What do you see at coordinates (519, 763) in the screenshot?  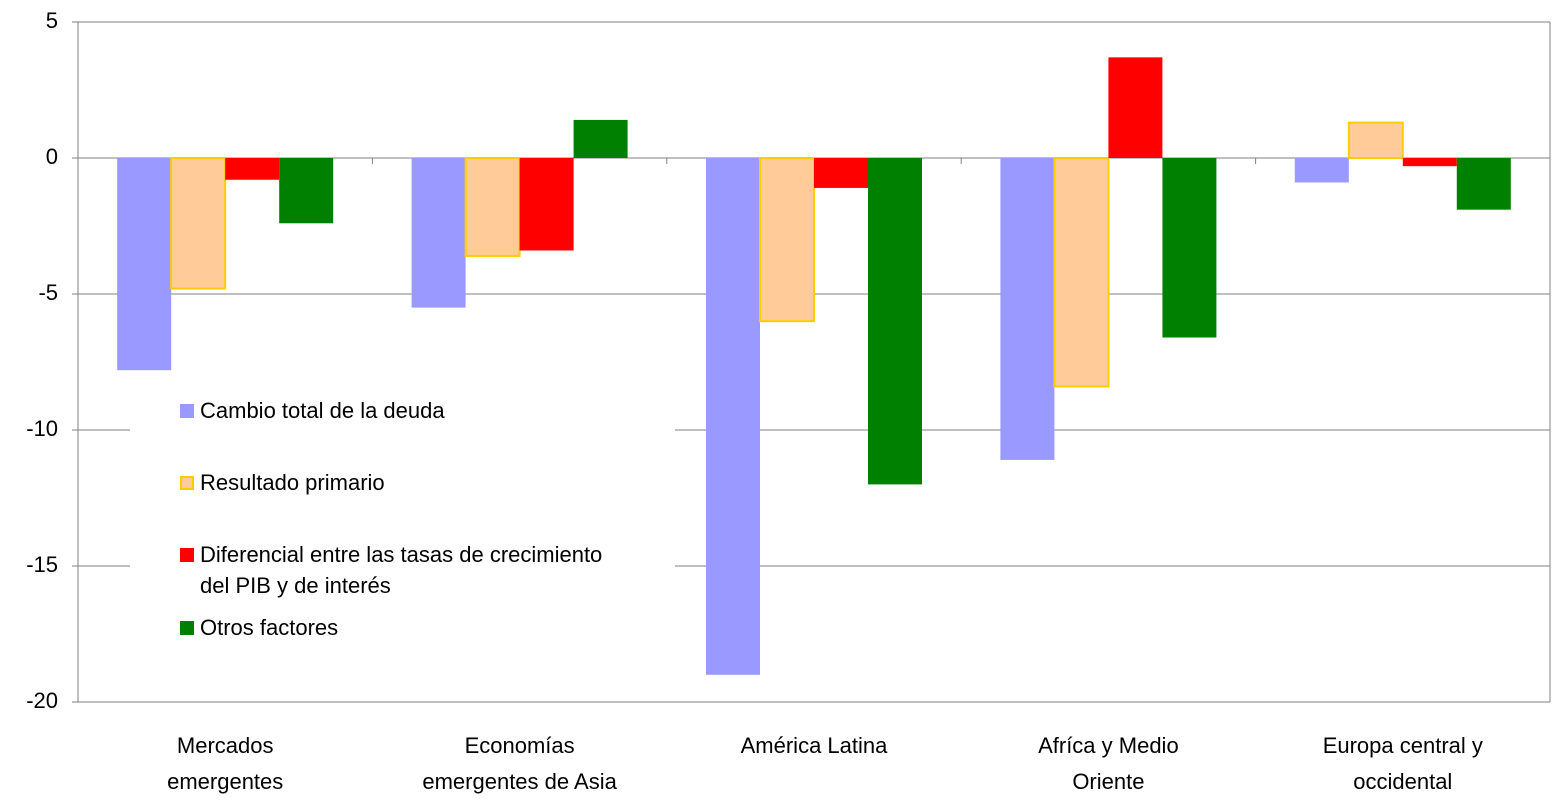 I see `x-tick-label: Economías emergentes de Asia` at bounding box center [519, 763].